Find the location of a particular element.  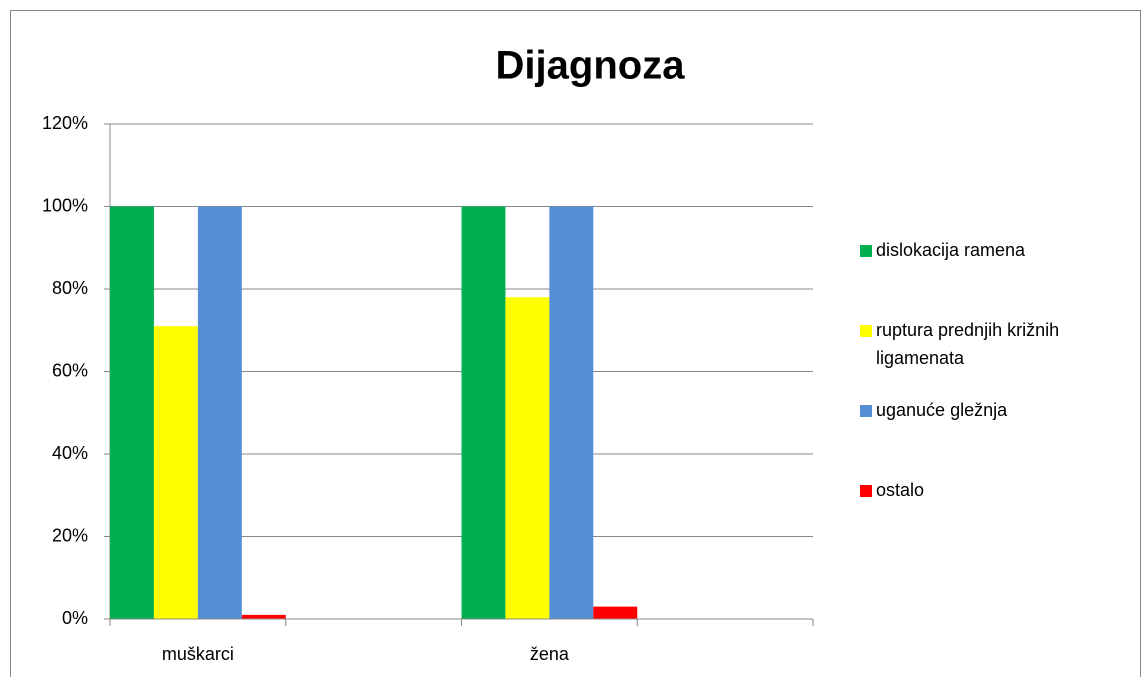

y-tick-label: 0% is located at coordinates (75, 618).